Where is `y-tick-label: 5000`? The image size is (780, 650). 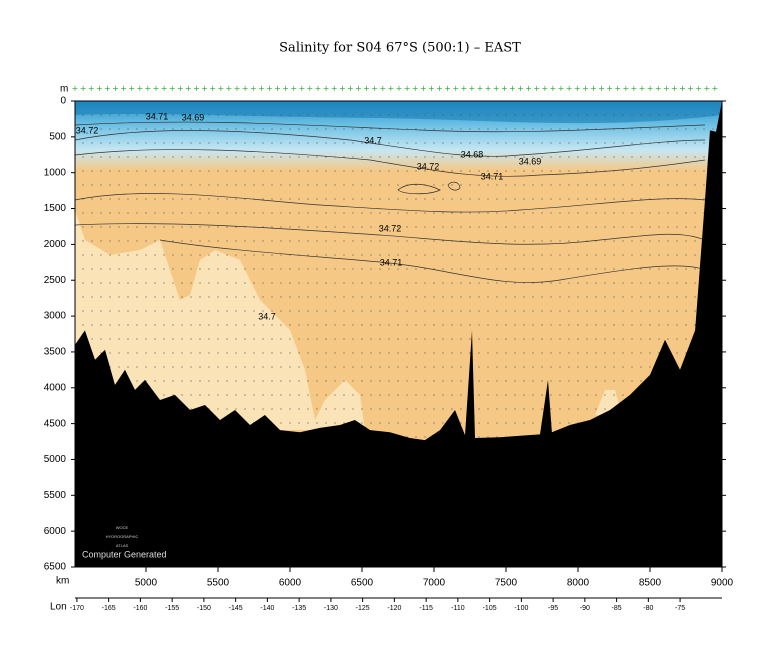 y-tick-label: 5000 is located at coordinates (55, 459).